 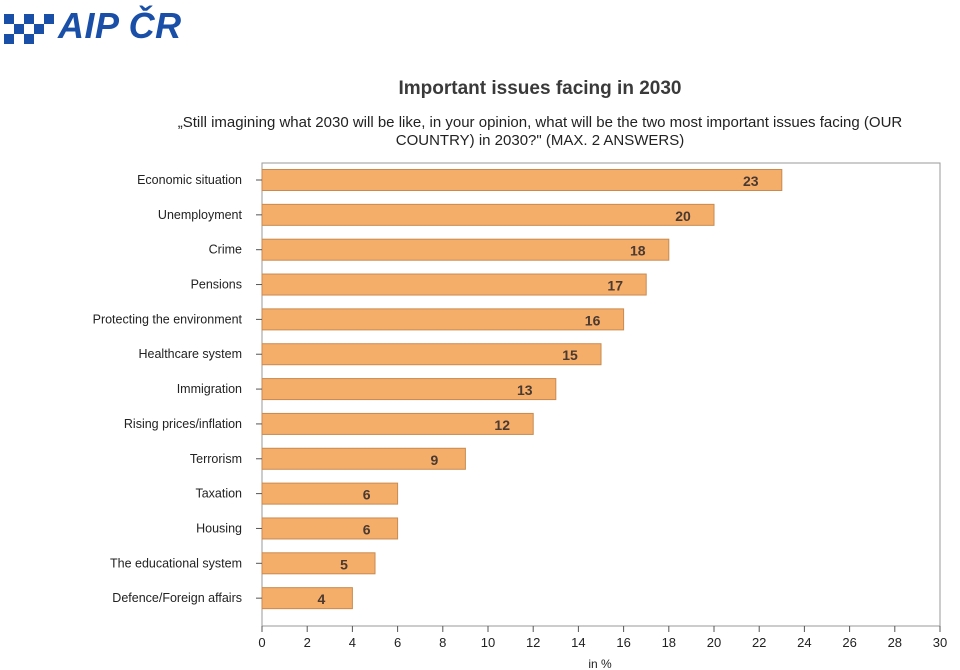 What do you see at coordinates (593, 320) in the screenshot?
I see `bar-value-label: 16` at bounding box center [593, 320].